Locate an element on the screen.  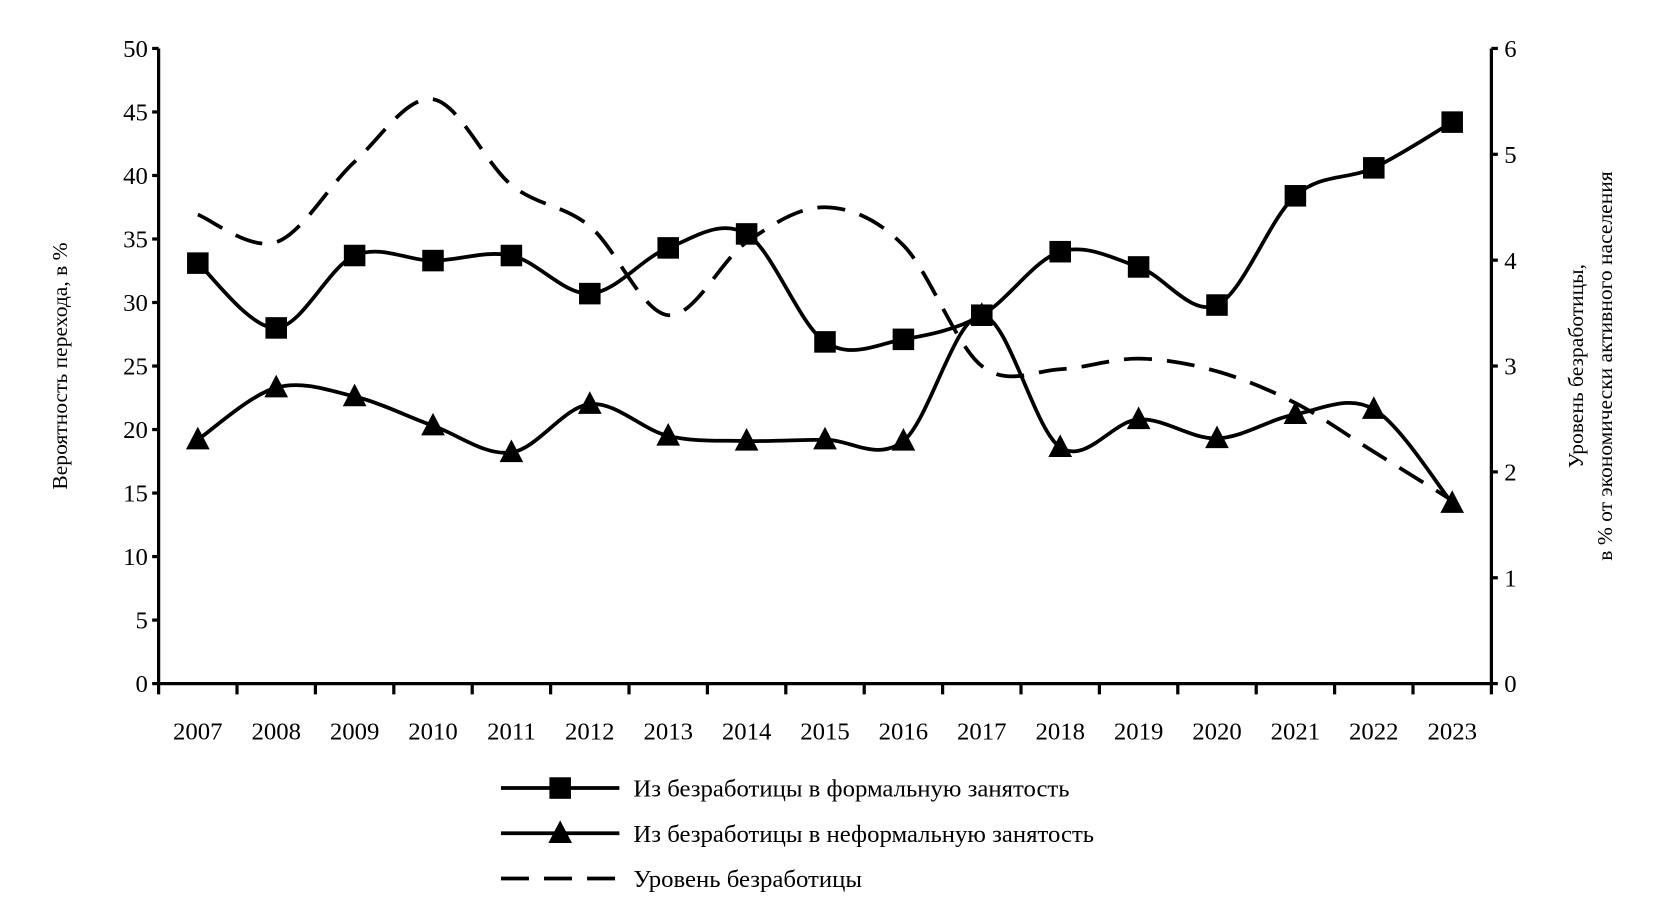
x-tick-label: 2010 is located at coordinates (433, 732).